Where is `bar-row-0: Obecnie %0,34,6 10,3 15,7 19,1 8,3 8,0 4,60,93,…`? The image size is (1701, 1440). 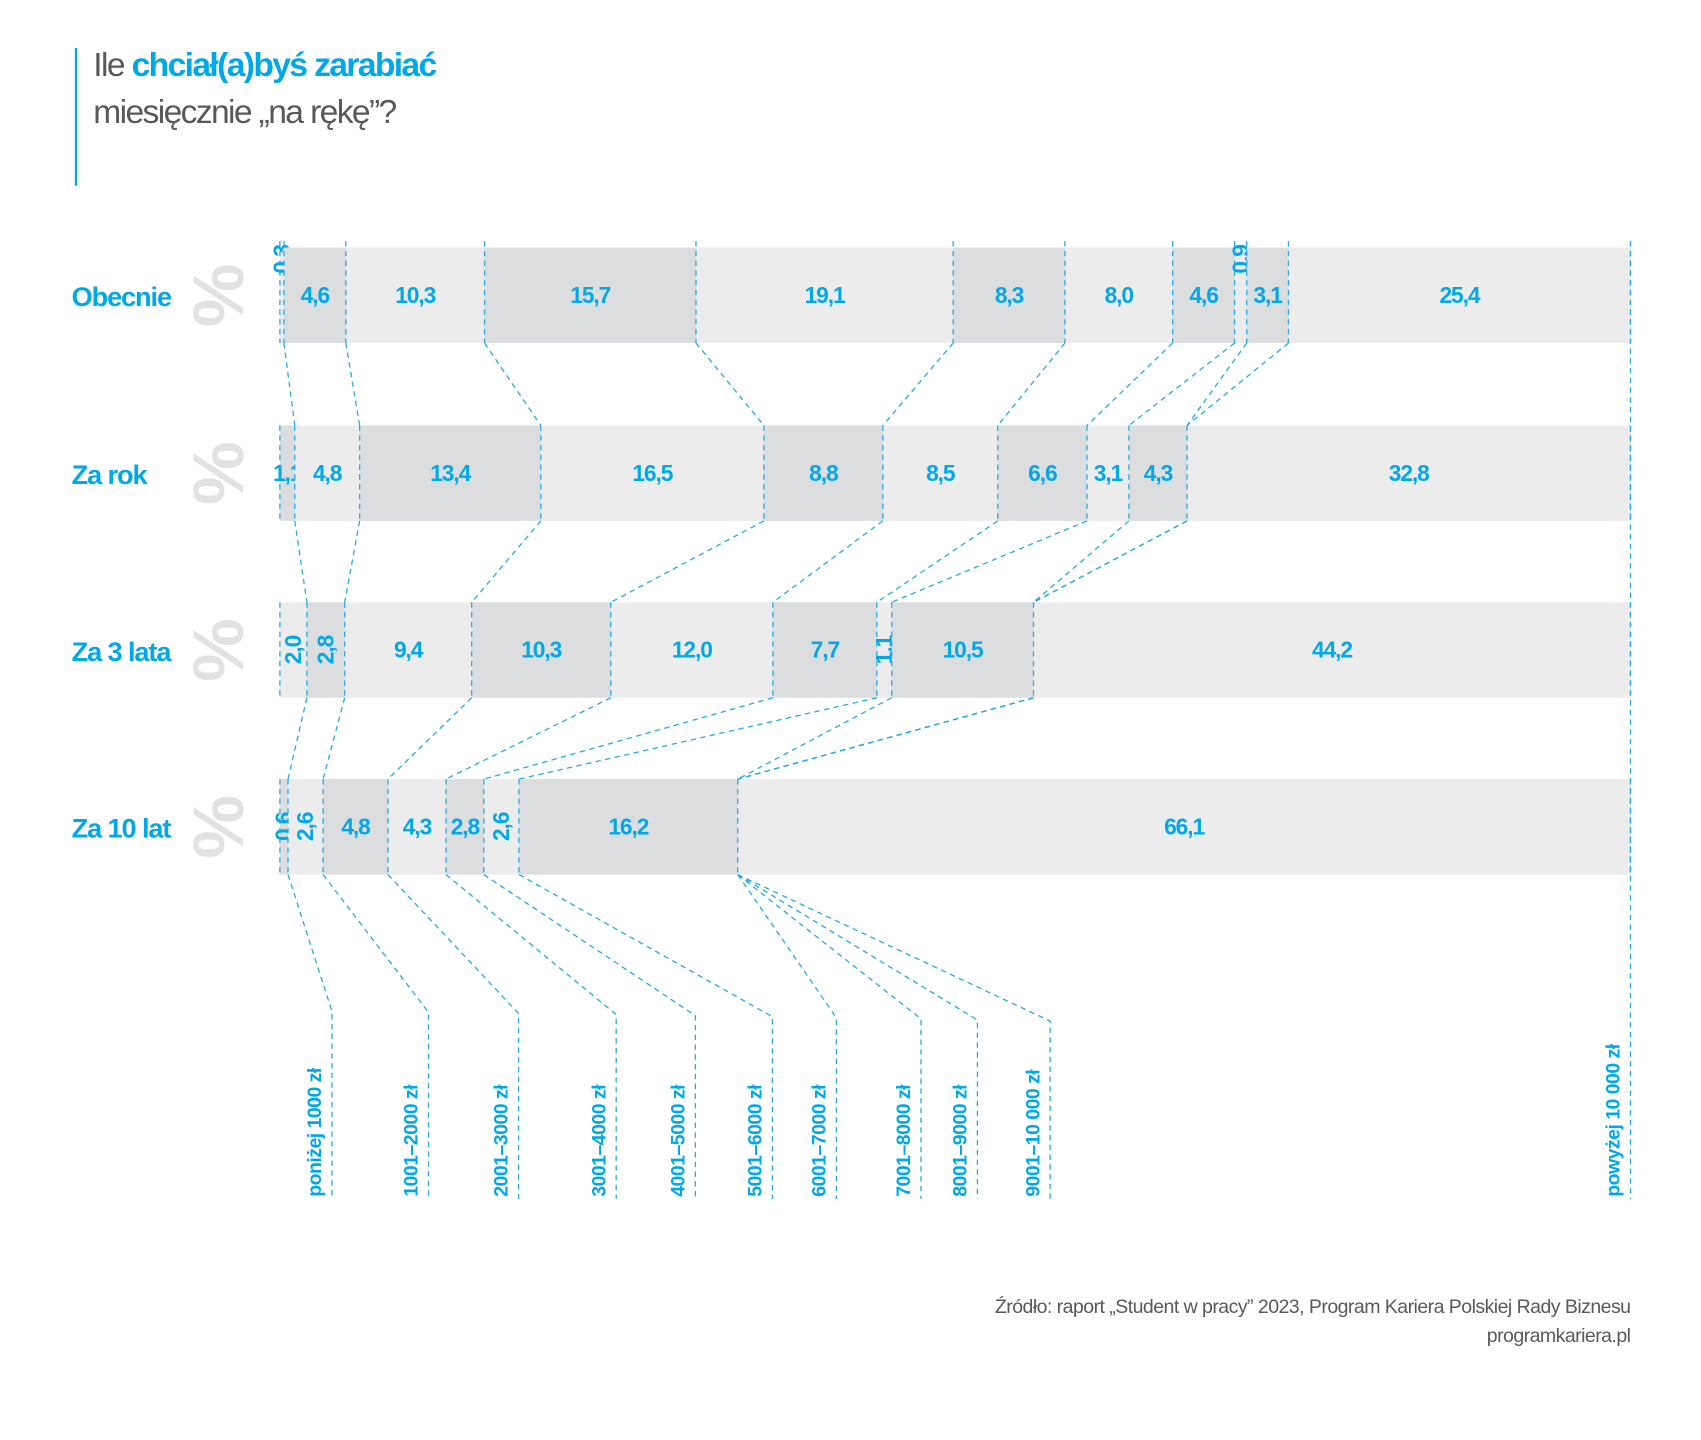
bar-row-0: Obecnie %0,34,6 10,3 15,7 19,1 8,3 8,0 4,60,93,… is located at coordinates (852, 292).